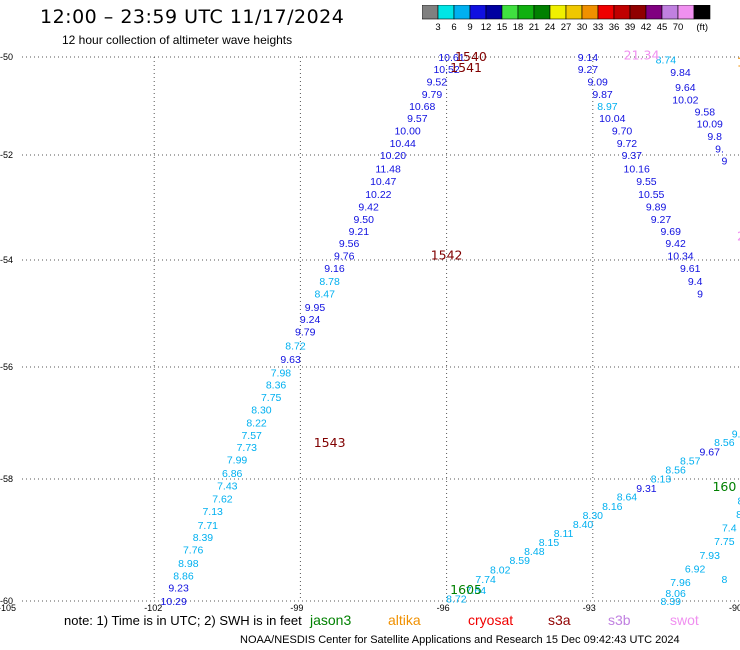  Describe the element at coordinates (619, 620) in the screenshot. I see `satellite-s3b-label: s3b` at that location.